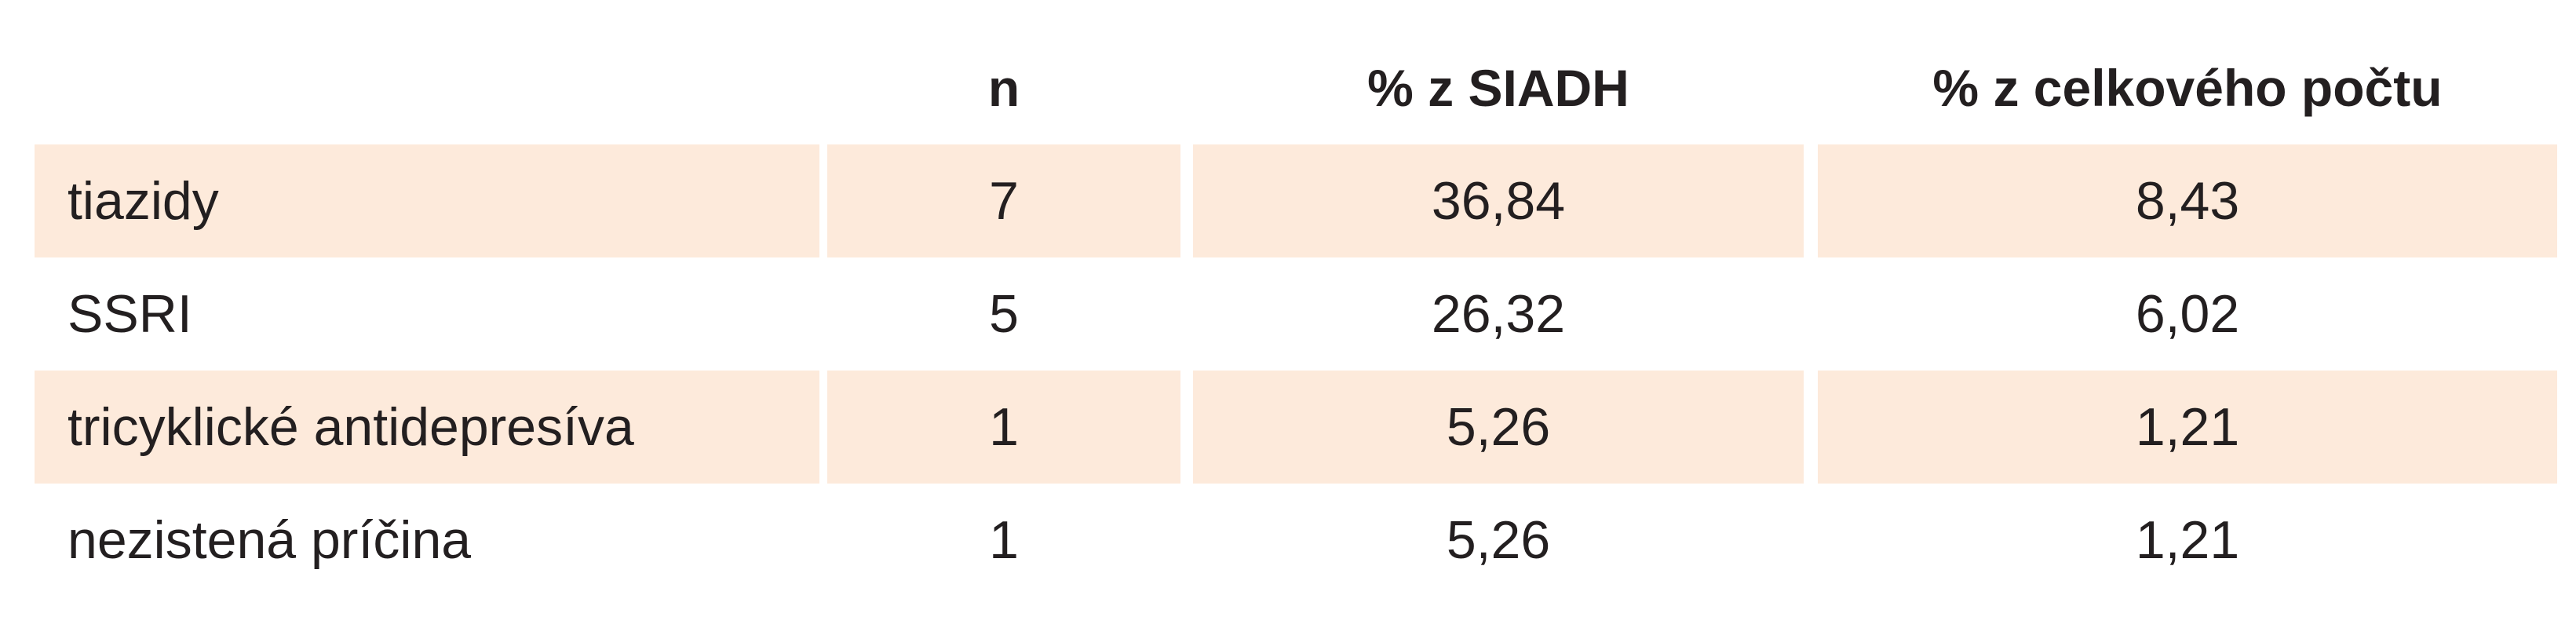 Image resolution: width=2576 pixels, height=628 pixels. Describe the element at coordinates (427, 87) in the screenshot. I see `header-cell-cause` at that location.